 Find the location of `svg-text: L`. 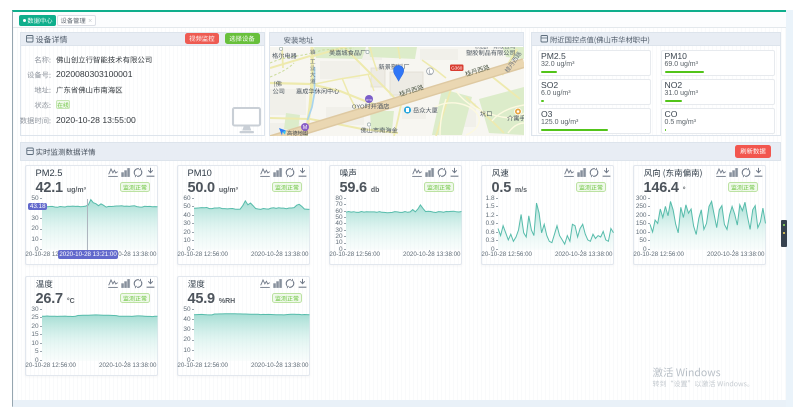

svg-text: L is located at coordinates (429, 72).